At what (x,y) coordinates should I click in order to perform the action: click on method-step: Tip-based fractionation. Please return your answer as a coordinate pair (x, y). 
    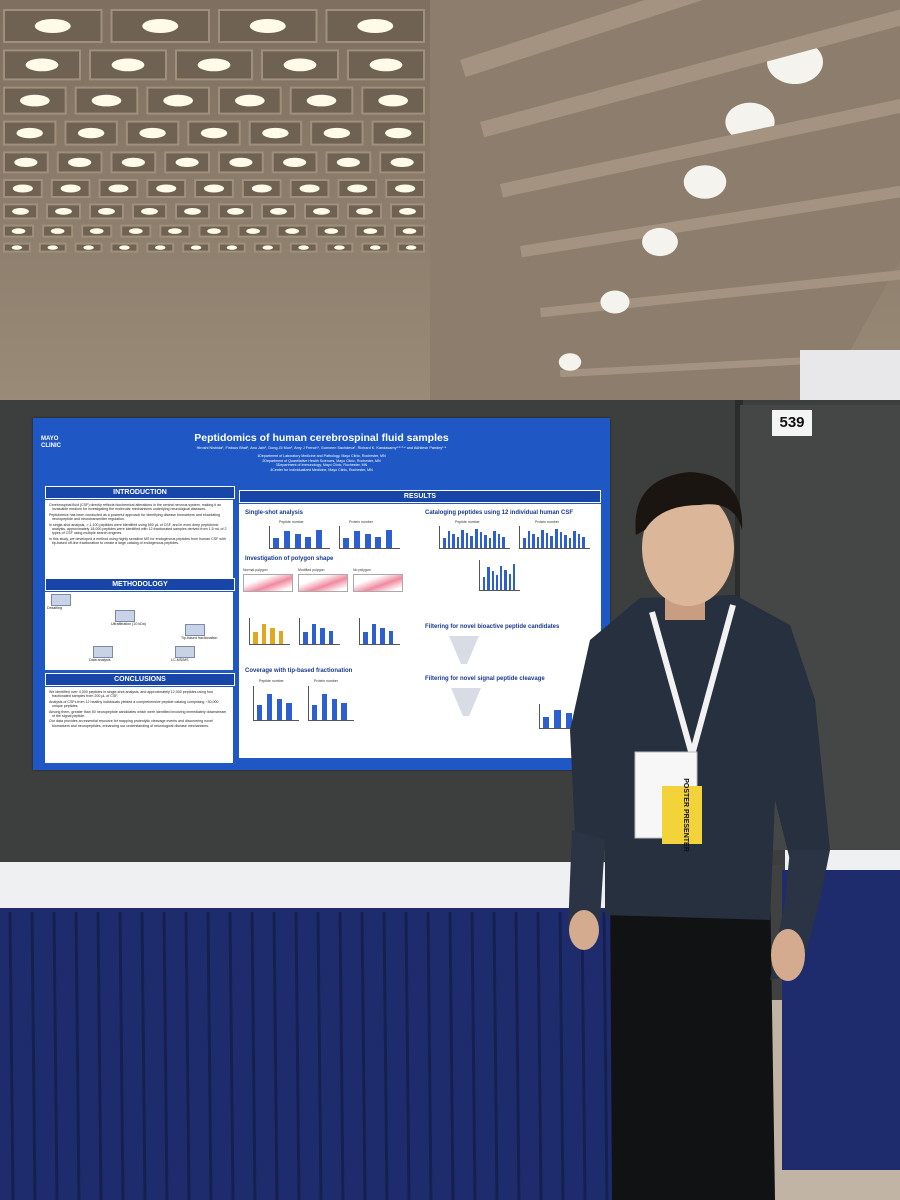
    Looking at the image, I should click on (199, 638).